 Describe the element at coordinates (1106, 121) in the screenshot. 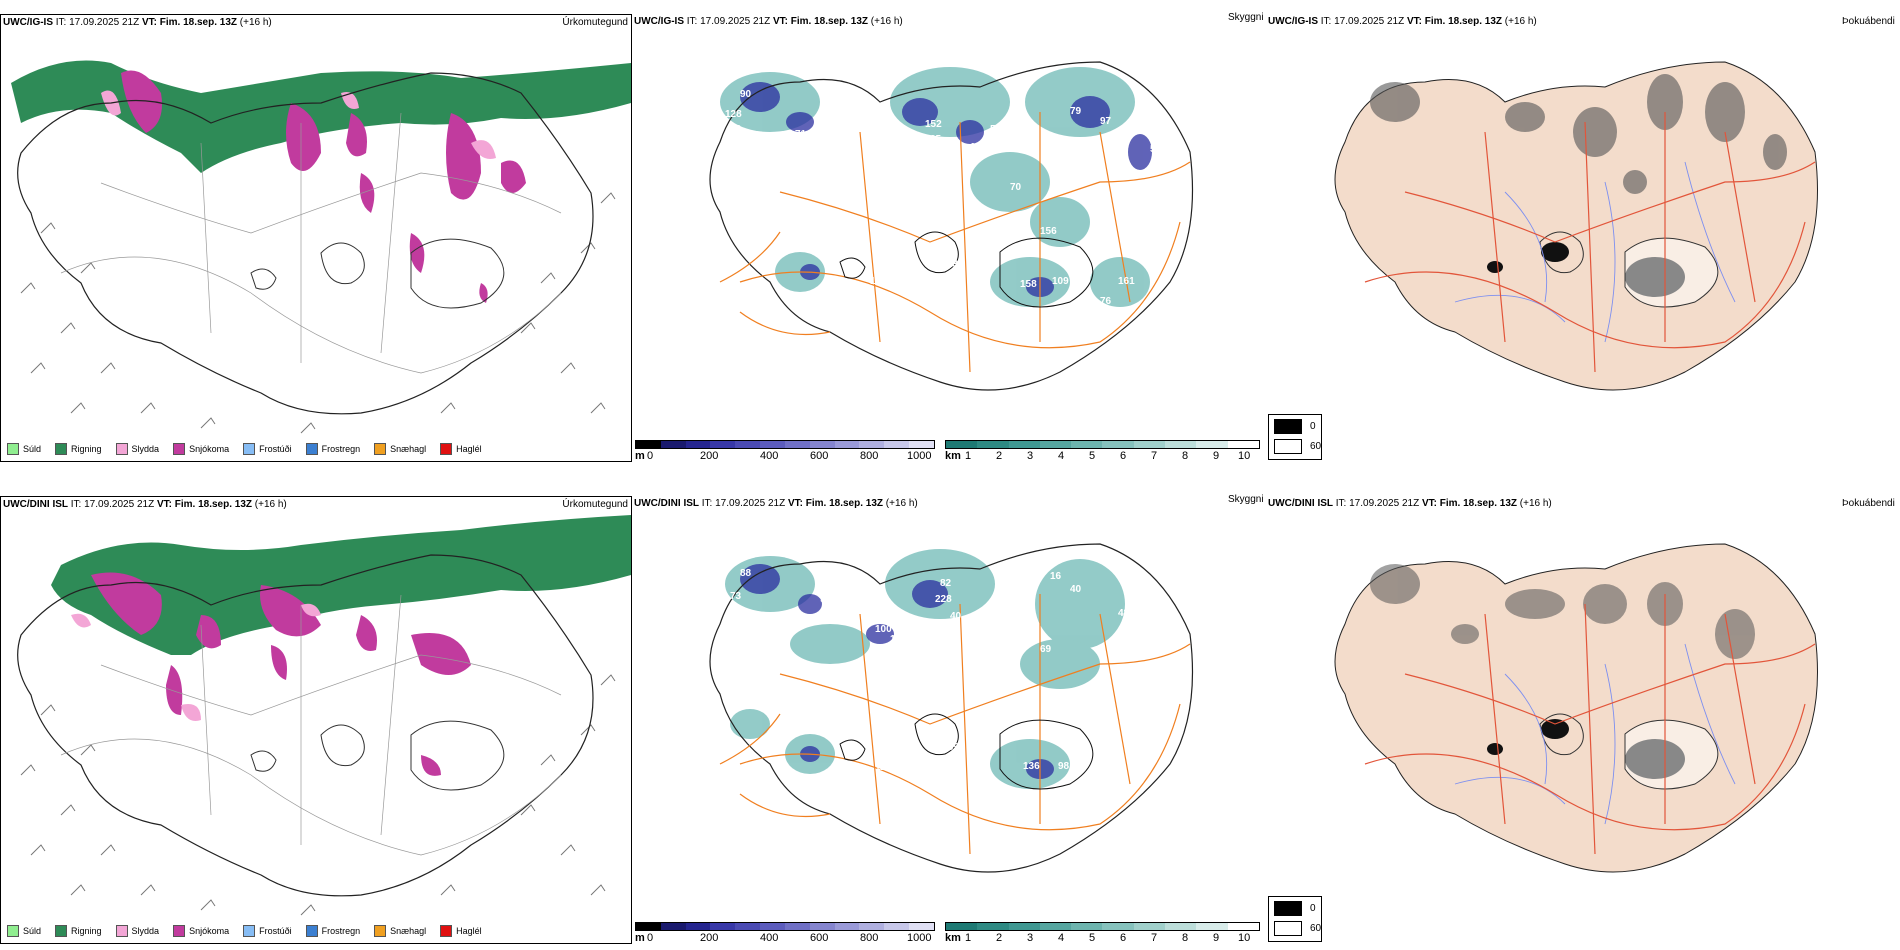

I see `ceiling-label: 97` at that location.